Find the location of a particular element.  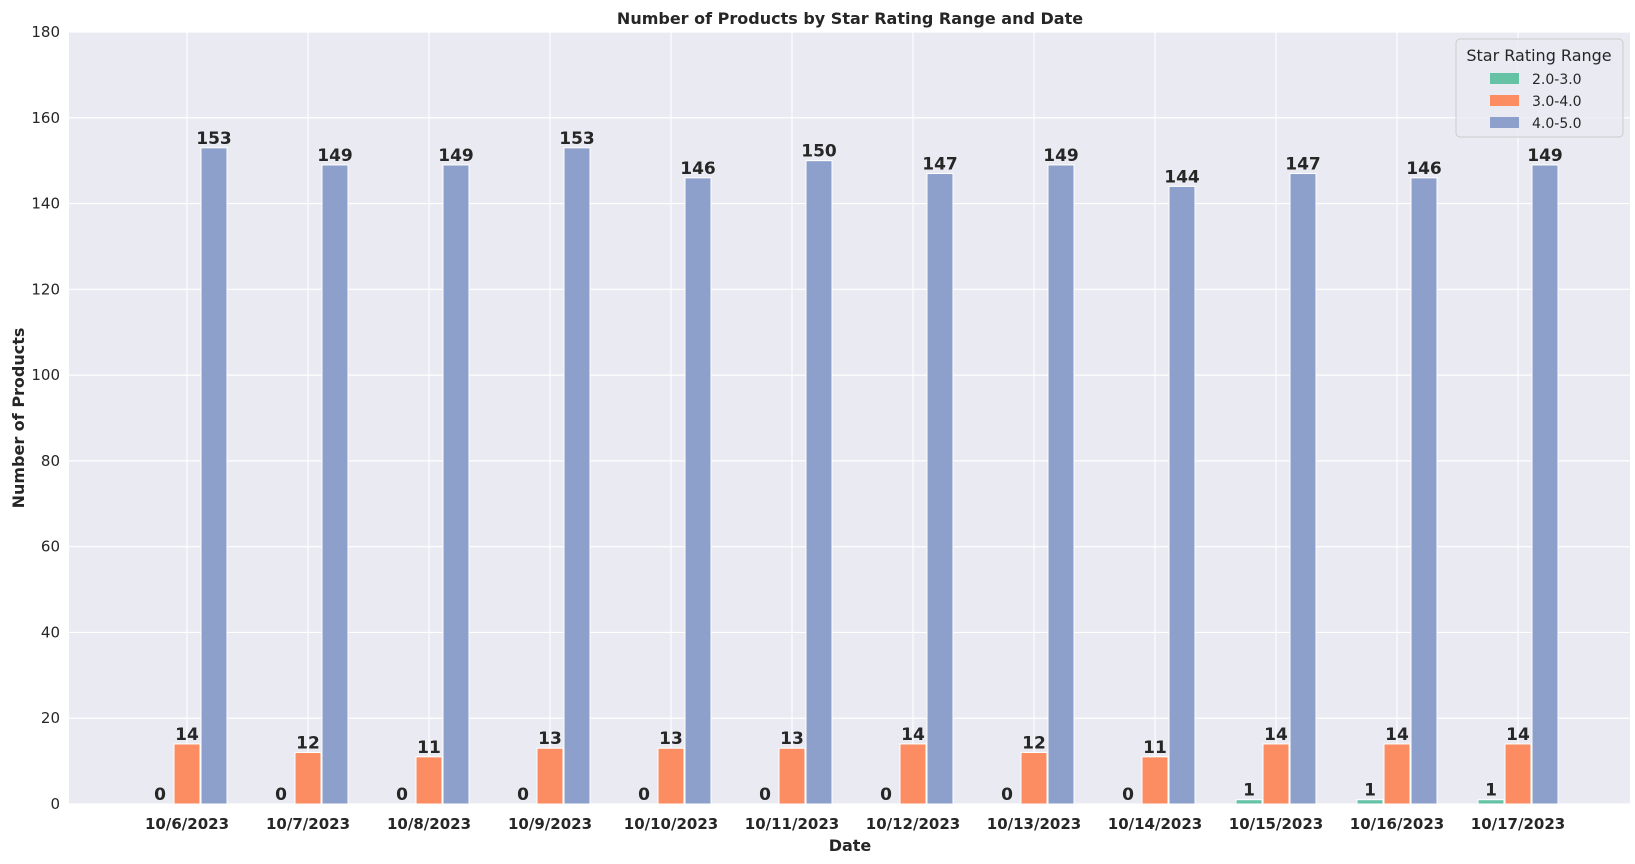

bar-2.0-3.0-10/16/2023 is located at coordinates (1370, 802).